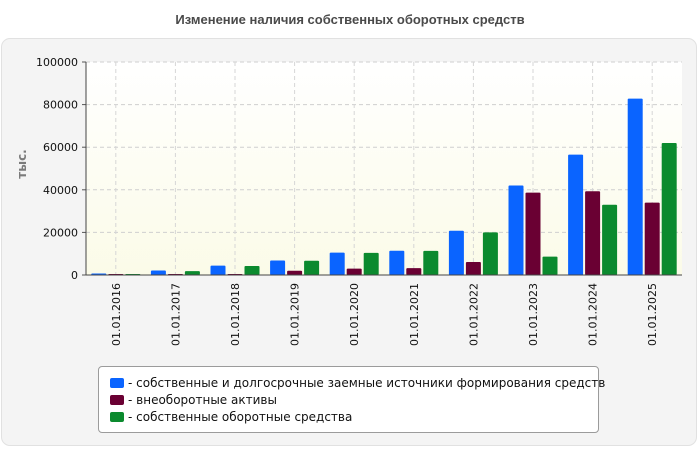  I want to click on y-tick-label: 60000, so click(60, 147).